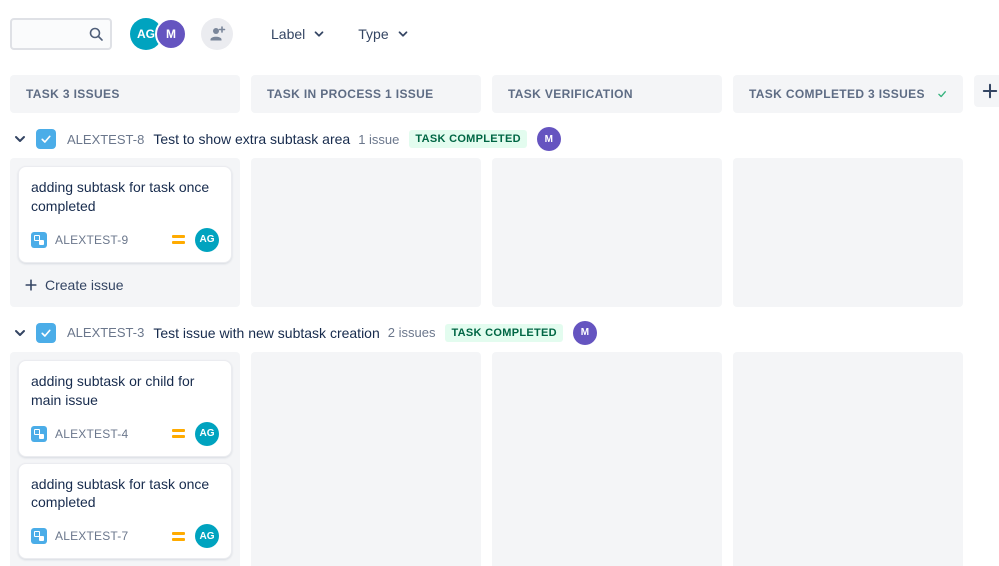 This screenshot has width=999, height=566. Describe the element at coordinates (92, 433) in the screenshot. I see `issue-key: ALEXTEST-4` at that location.